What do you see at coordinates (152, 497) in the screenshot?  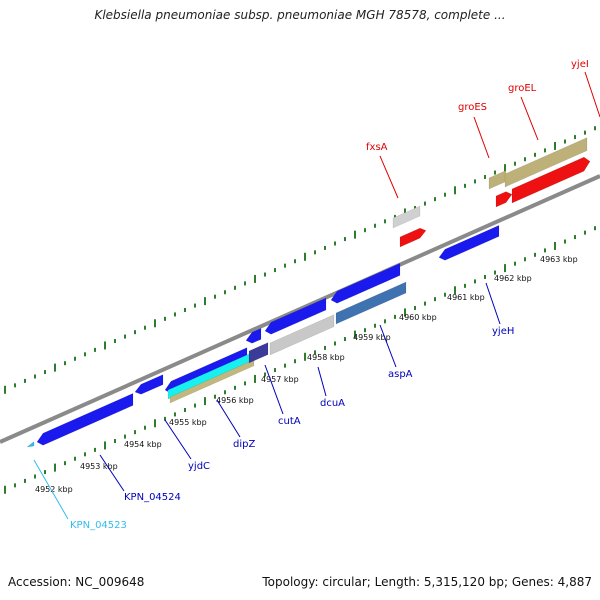 I see `gene-label-KPN_04524: KPN_04524` at bounding box center [152, 497].